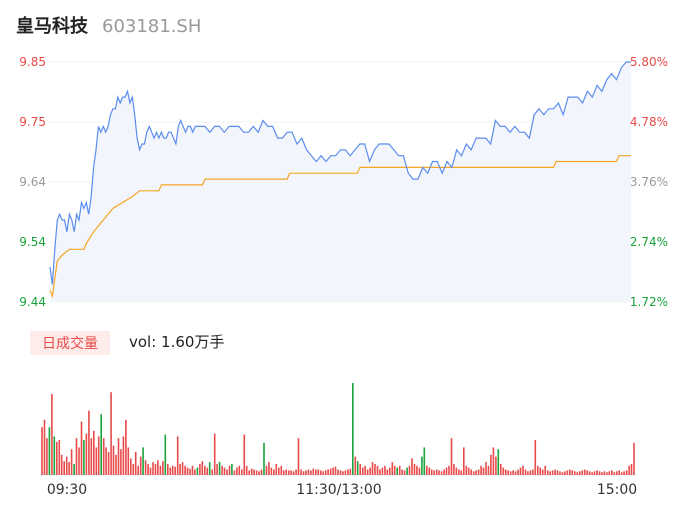 This screenshot has height=524, width=686. What do you see at coordinates (176, 342) in the screenshot?
I see `volume-value: vol: 1.60万手` at bounding box center [176, 342].